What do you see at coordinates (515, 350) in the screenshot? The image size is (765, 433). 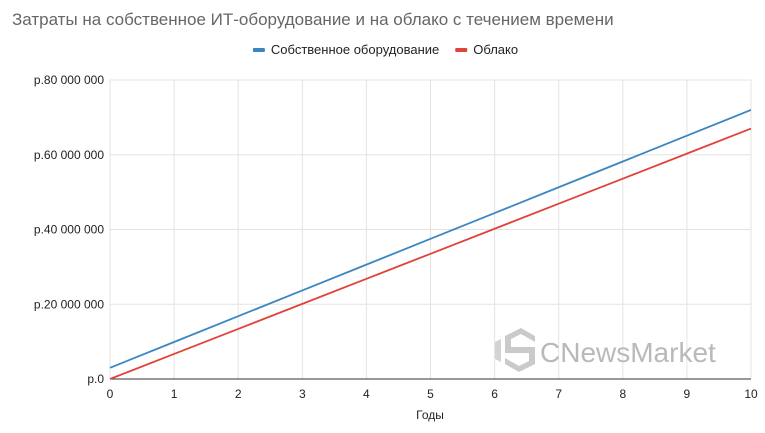 I see `cnews-logo-icon` at bounding box center [515, 350].